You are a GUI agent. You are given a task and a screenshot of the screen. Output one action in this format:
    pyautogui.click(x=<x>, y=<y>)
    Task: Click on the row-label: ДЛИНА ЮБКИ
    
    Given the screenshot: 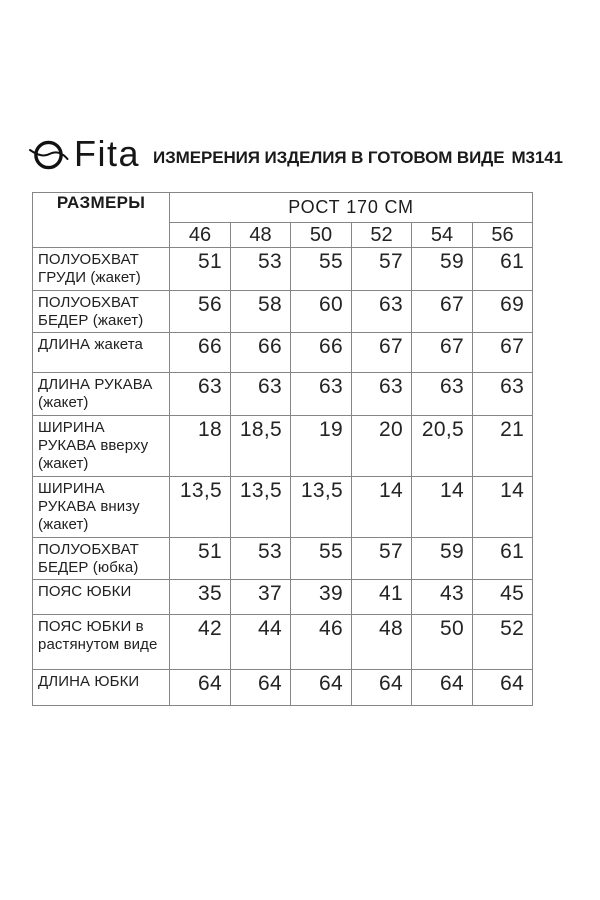 What is the action you would take?
    pyautogui.click(x=101, y=688)
    